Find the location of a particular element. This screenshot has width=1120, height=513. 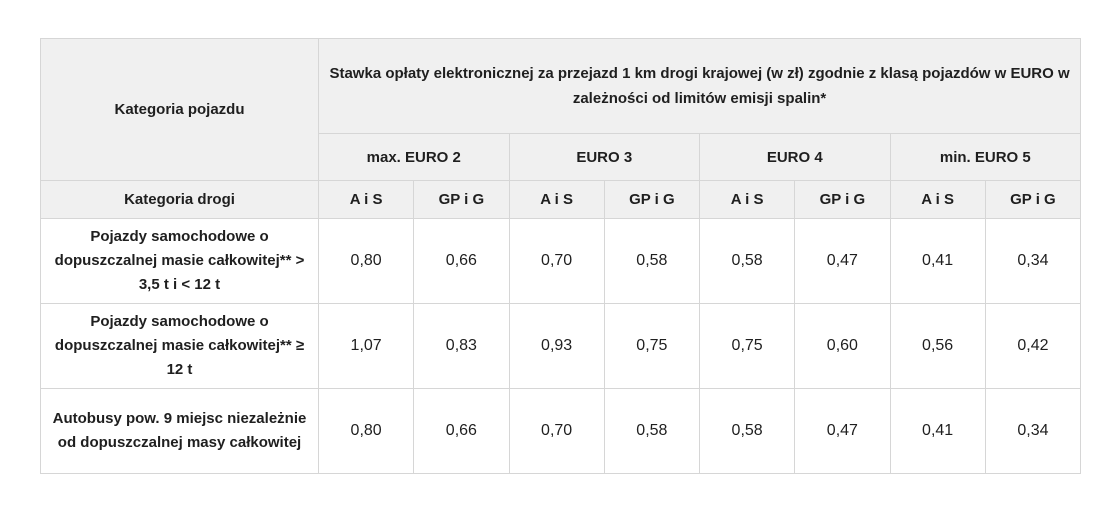

vehicle-category-header-cell: Kategoria pojazdu is located at coordinates (179, 109).